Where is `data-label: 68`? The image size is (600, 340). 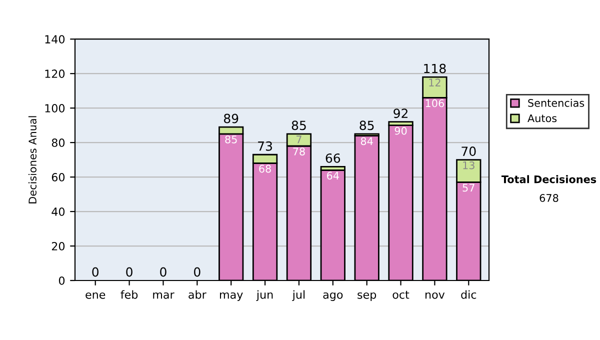 data-label: 68 is located at coordinates (265, 168).